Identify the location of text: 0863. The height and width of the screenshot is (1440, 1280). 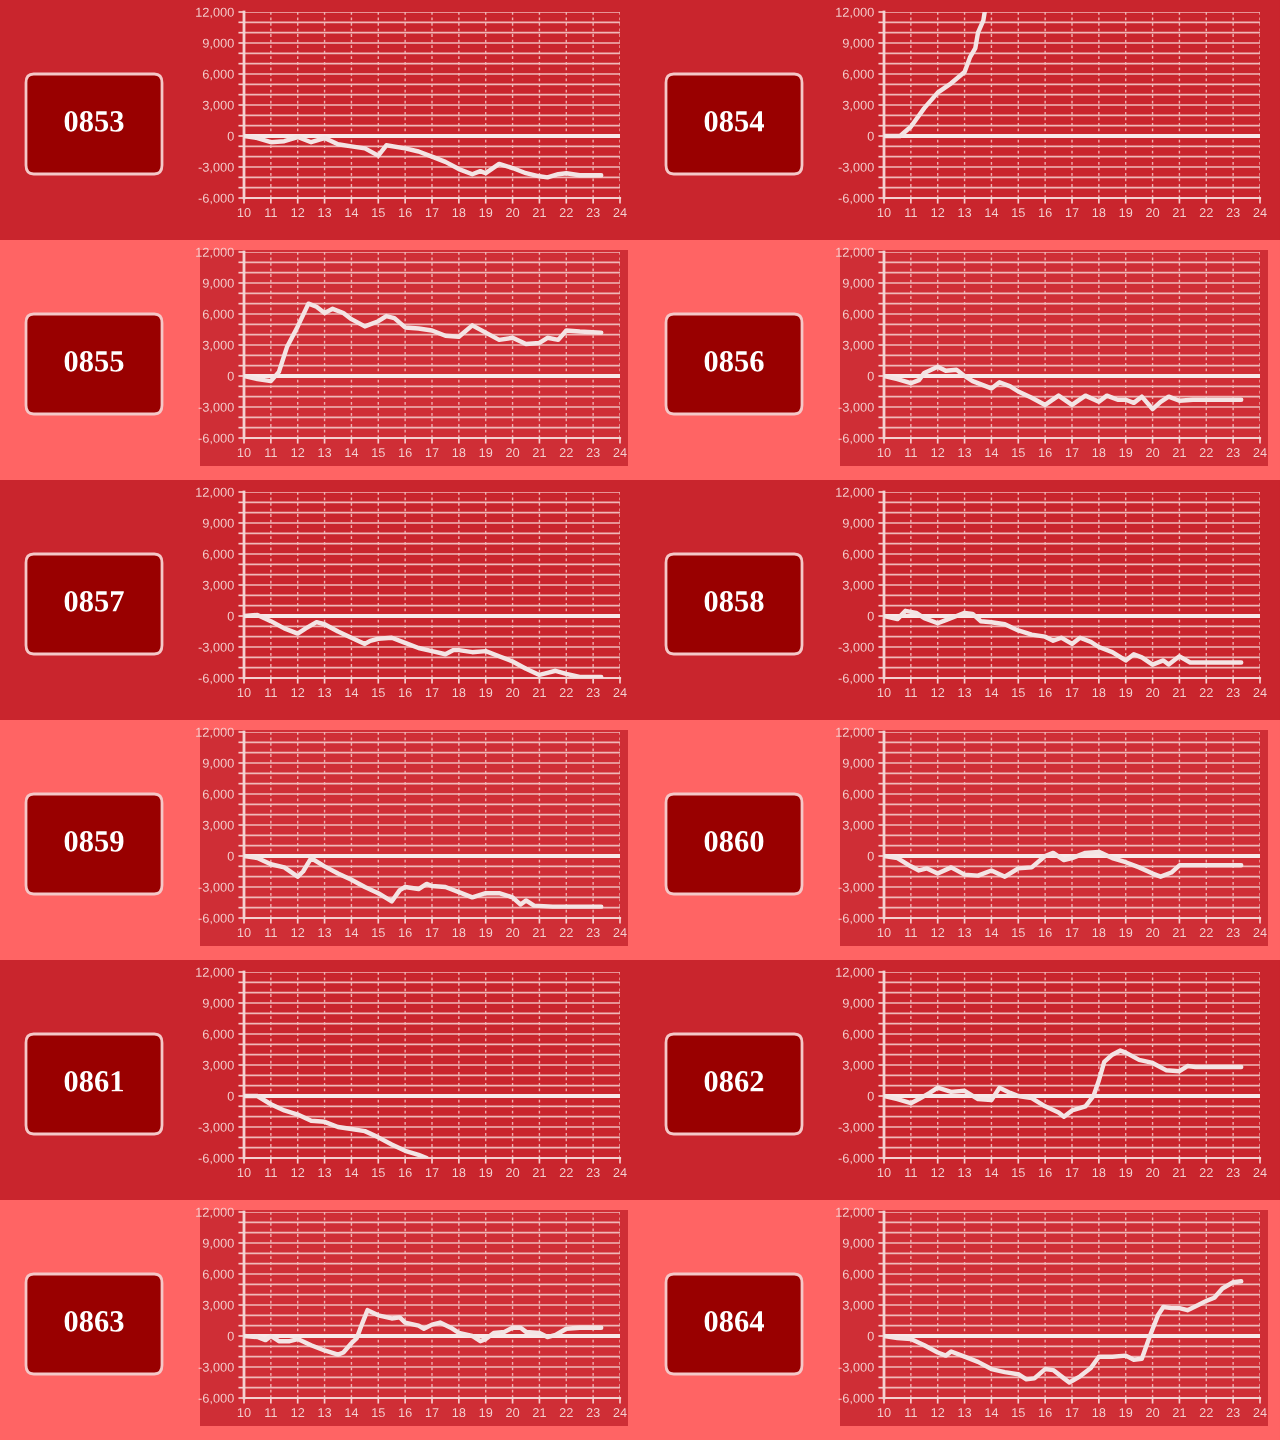
(94, 1321).